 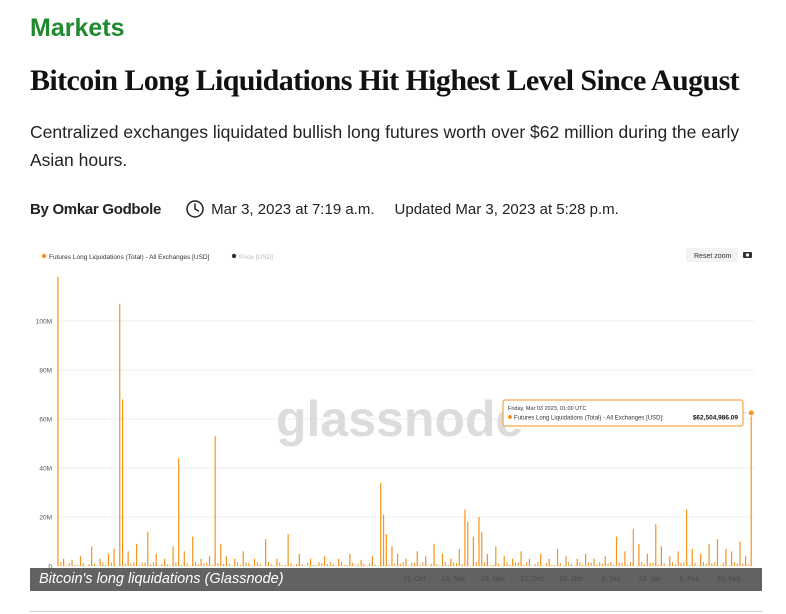 I want to click on tooltip-marker, so click(x=510, y=417).